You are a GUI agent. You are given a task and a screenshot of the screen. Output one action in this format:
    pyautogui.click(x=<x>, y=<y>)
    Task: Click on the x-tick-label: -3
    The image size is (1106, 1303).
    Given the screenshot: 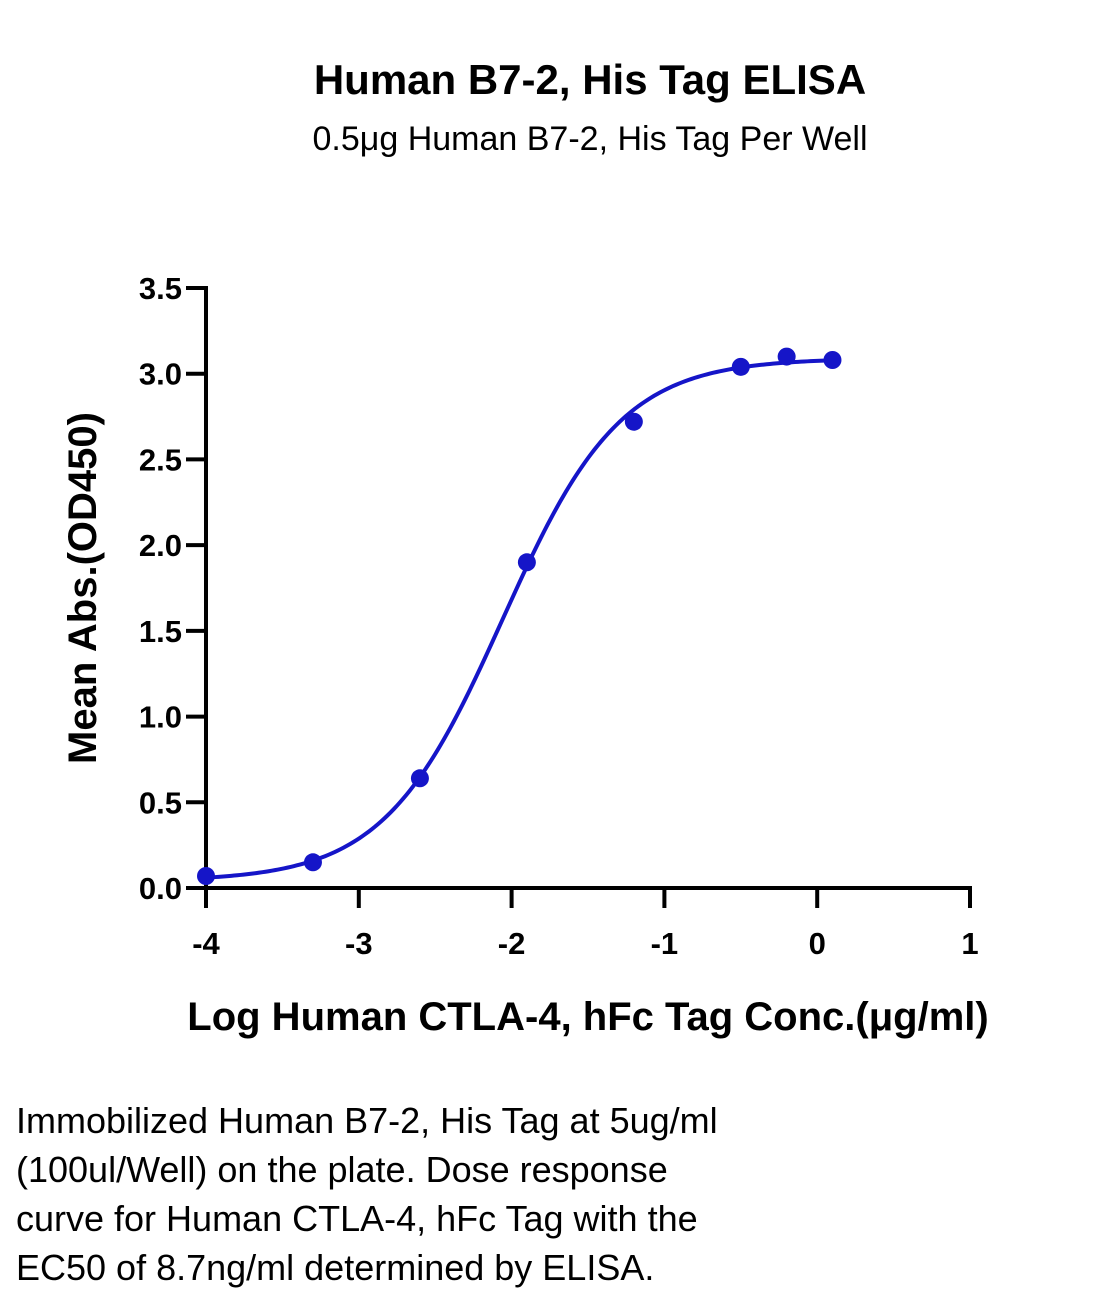 What is the action you would take?
    pyautogui.click(x=359, y=943)
    